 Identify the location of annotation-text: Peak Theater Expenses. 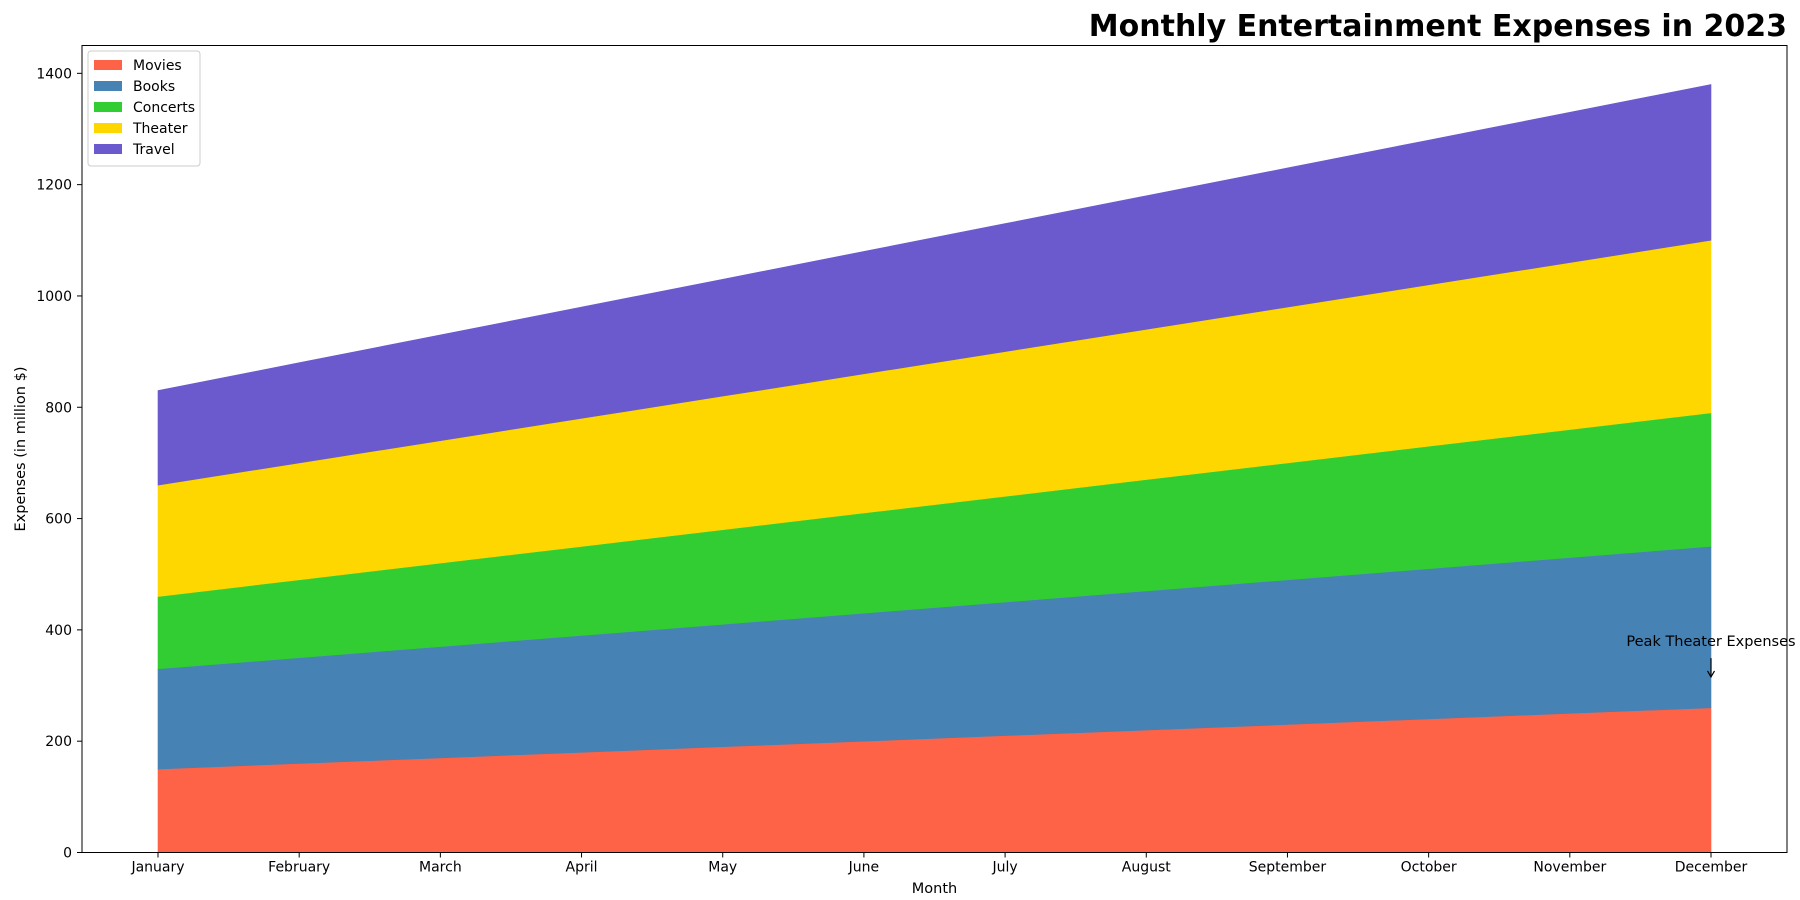
(1710, 642).